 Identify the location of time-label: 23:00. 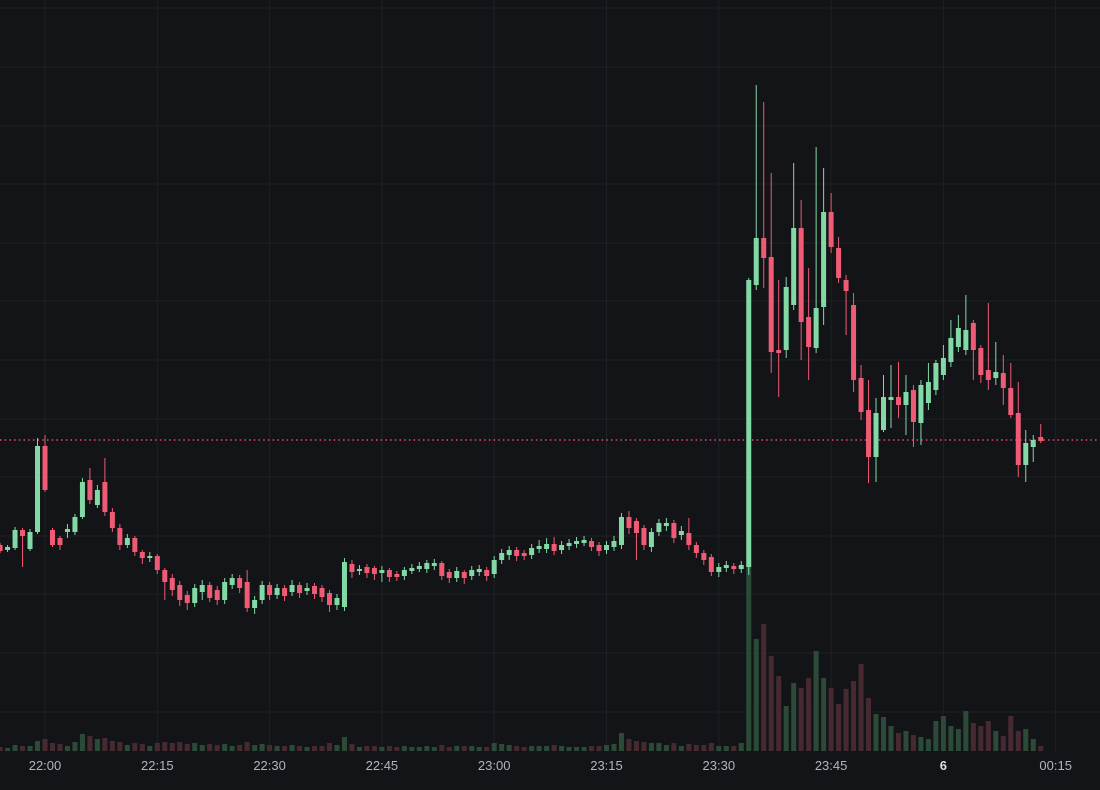
(494, 765).